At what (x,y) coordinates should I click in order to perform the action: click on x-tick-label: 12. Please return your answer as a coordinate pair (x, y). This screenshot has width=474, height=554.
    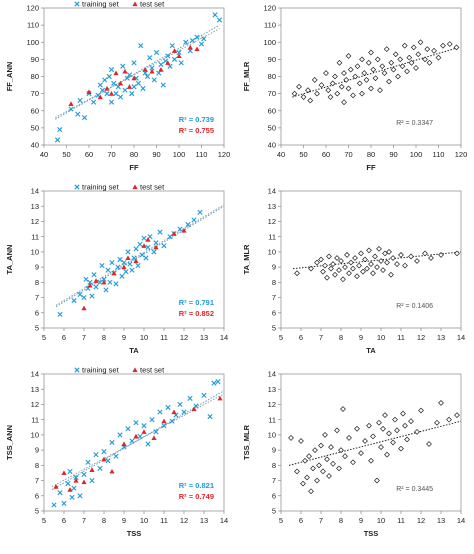
    Looking at the image, I should click on (184, 520).